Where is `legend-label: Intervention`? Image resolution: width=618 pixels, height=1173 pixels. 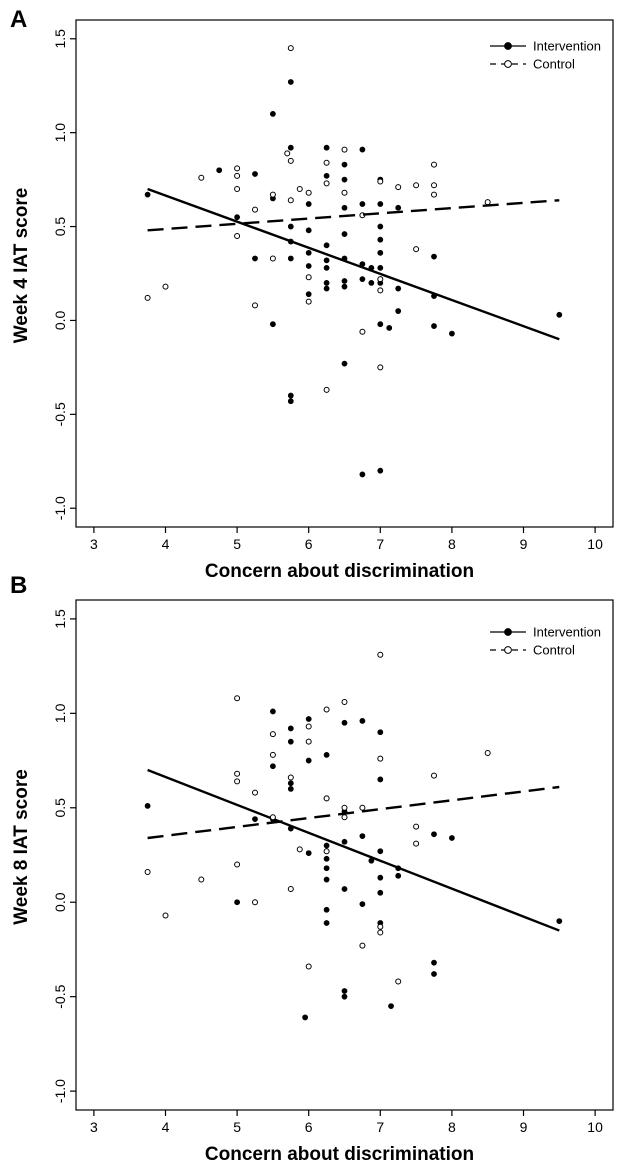 legend-label: Intervention is located at coordinates (567, 632).